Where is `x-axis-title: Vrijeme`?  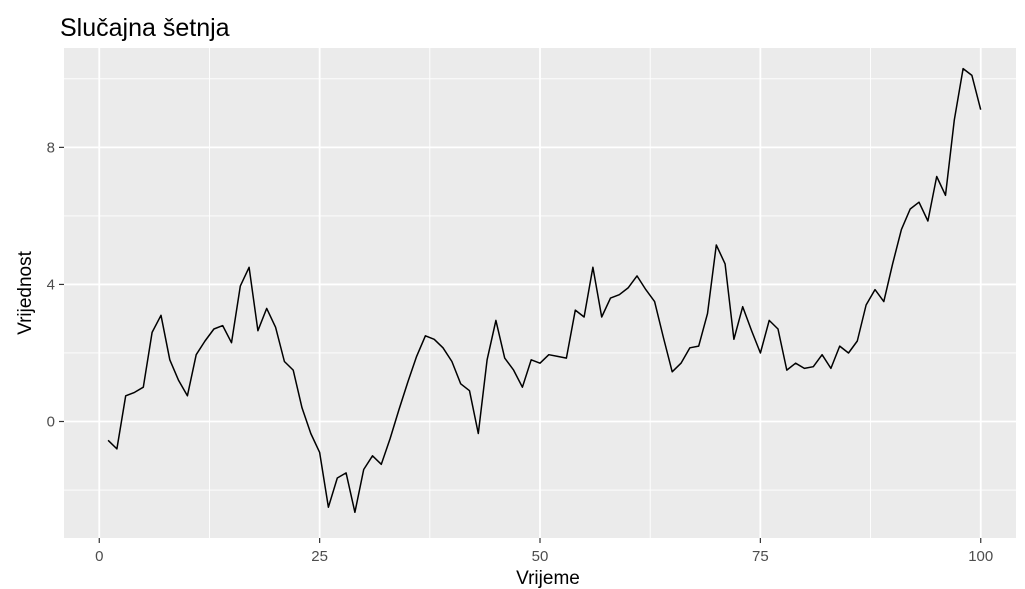 x-axis-title: Vrijeme is located at coordinates (548, 578).